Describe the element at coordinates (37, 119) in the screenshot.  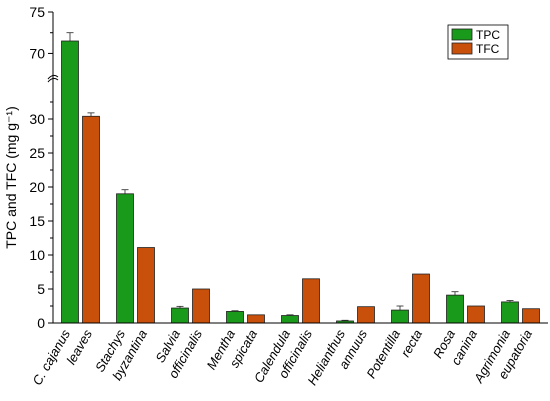
I see `y-tick-label-6: 30` at that location.